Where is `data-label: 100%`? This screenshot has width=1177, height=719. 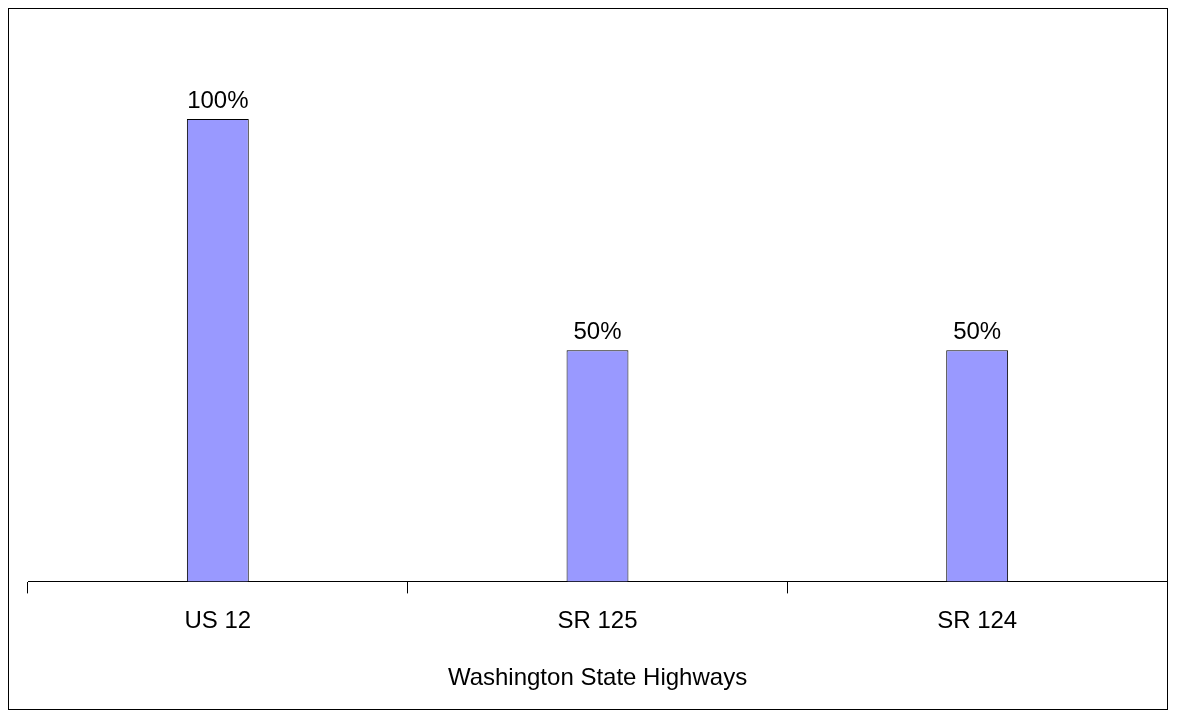
data-label: 100% is located at coordinates (218, 99).